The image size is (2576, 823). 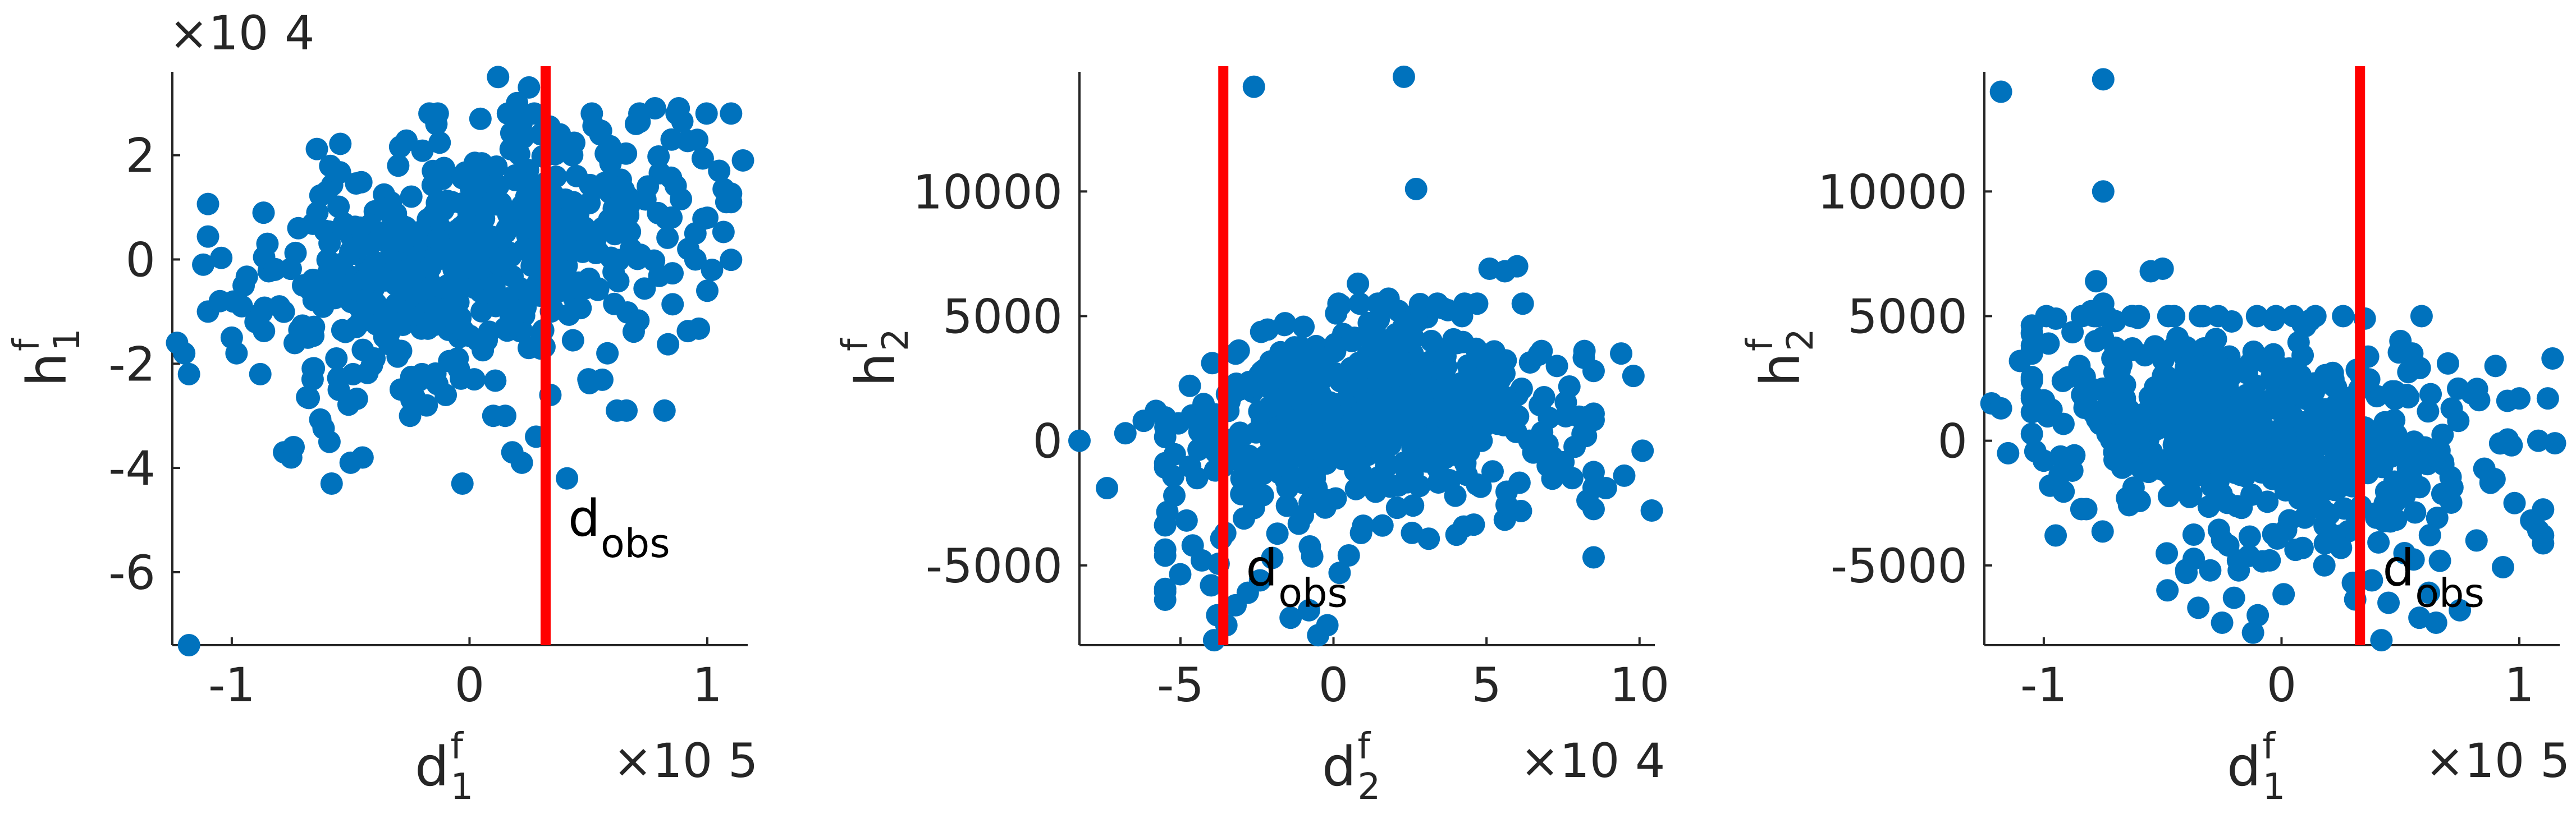 What do you see at coordinates (994, 566) in the screenshot?
I see `y-tick-label: -5000` at bounding box center [994, 566].